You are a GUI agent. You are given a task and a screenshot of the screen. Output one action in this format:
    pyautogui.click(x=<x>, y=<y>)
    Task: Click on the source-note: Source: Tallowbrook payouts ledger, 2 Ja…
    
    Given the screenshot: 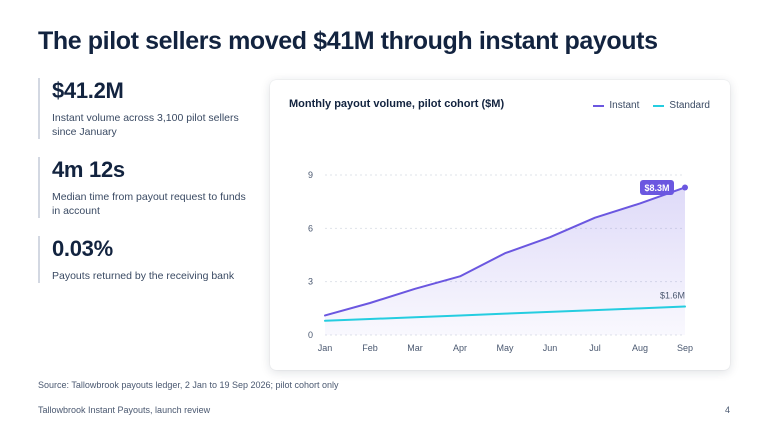 What is the action you would take?
    pyautogui.click(x=188, y=385)
    